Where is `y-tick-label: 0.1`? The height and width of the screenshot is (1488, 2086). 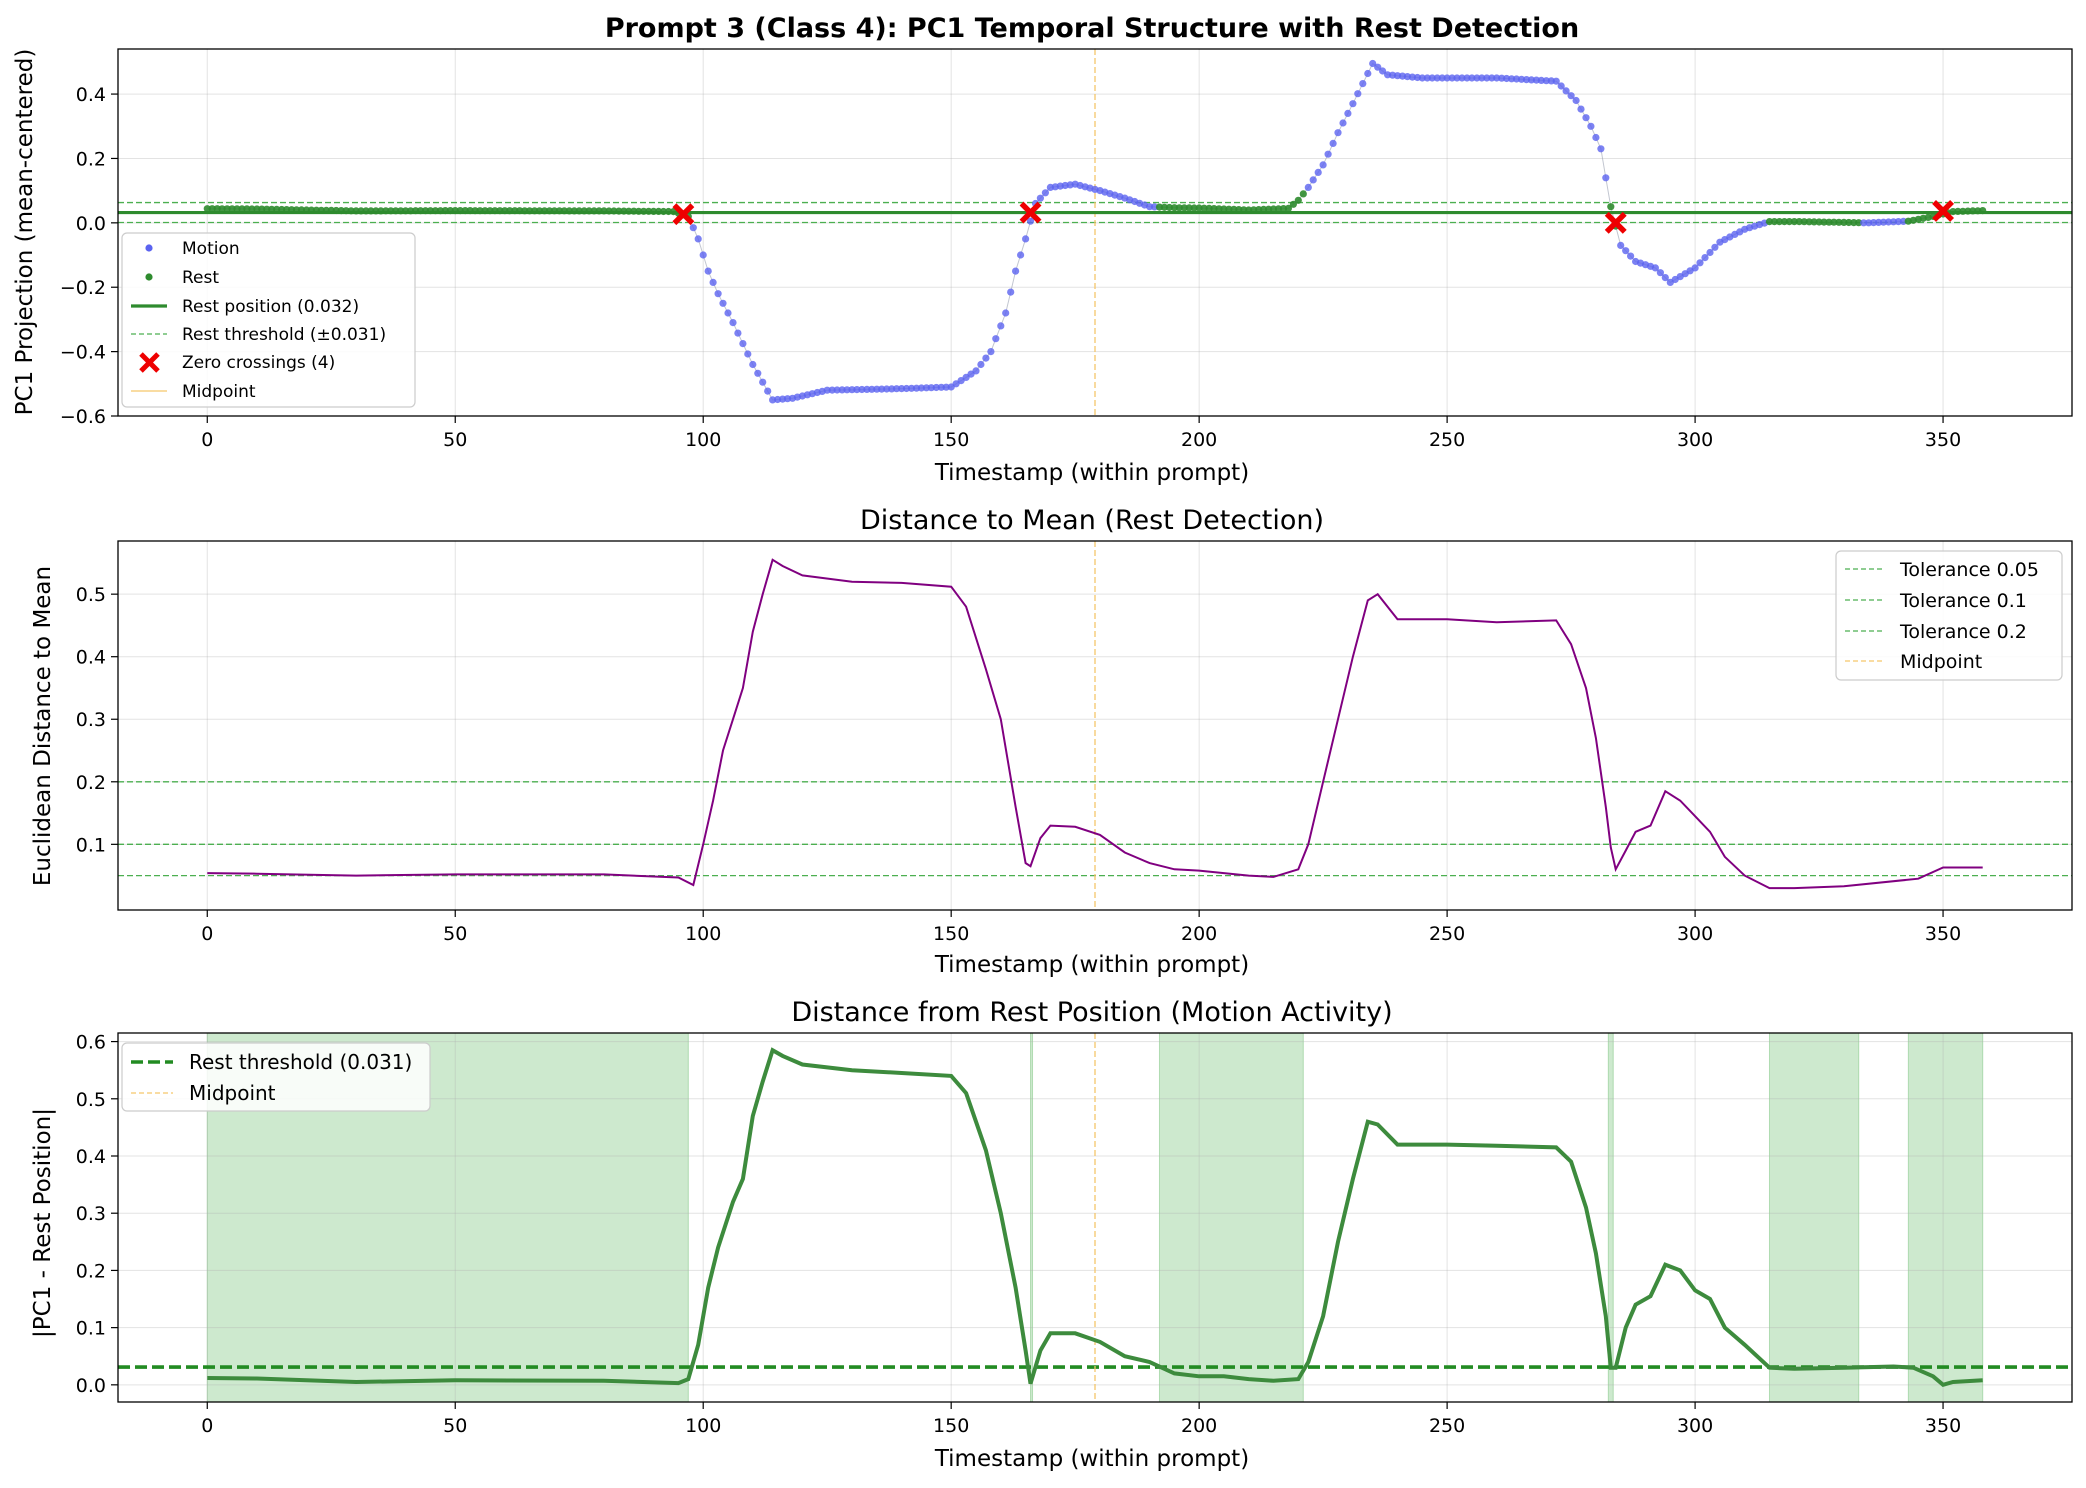 y-tick-label: 0.1 is located at coordinates (91, 845).